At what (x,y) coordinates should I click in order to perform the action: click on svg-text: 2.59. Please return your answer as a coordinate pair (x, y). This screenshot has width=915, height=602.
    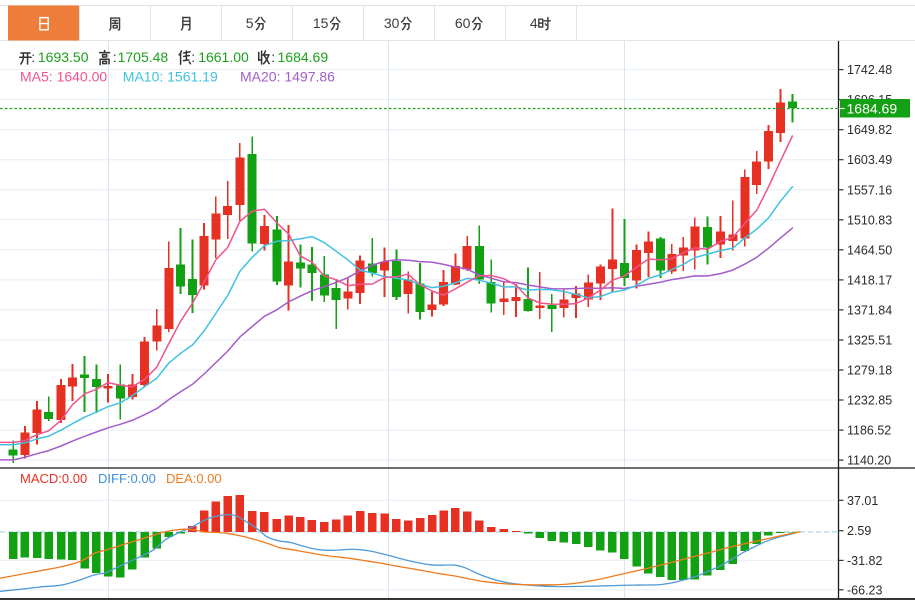
    Looking at the image, I should click on (859, 531).